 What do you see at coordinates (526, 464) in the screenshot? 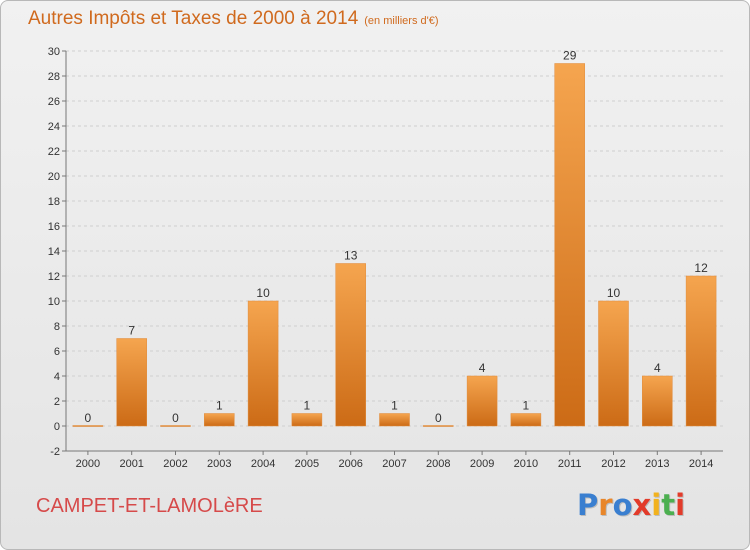
I see `x-tick-label: 2010` at bounding box center [526, 464].